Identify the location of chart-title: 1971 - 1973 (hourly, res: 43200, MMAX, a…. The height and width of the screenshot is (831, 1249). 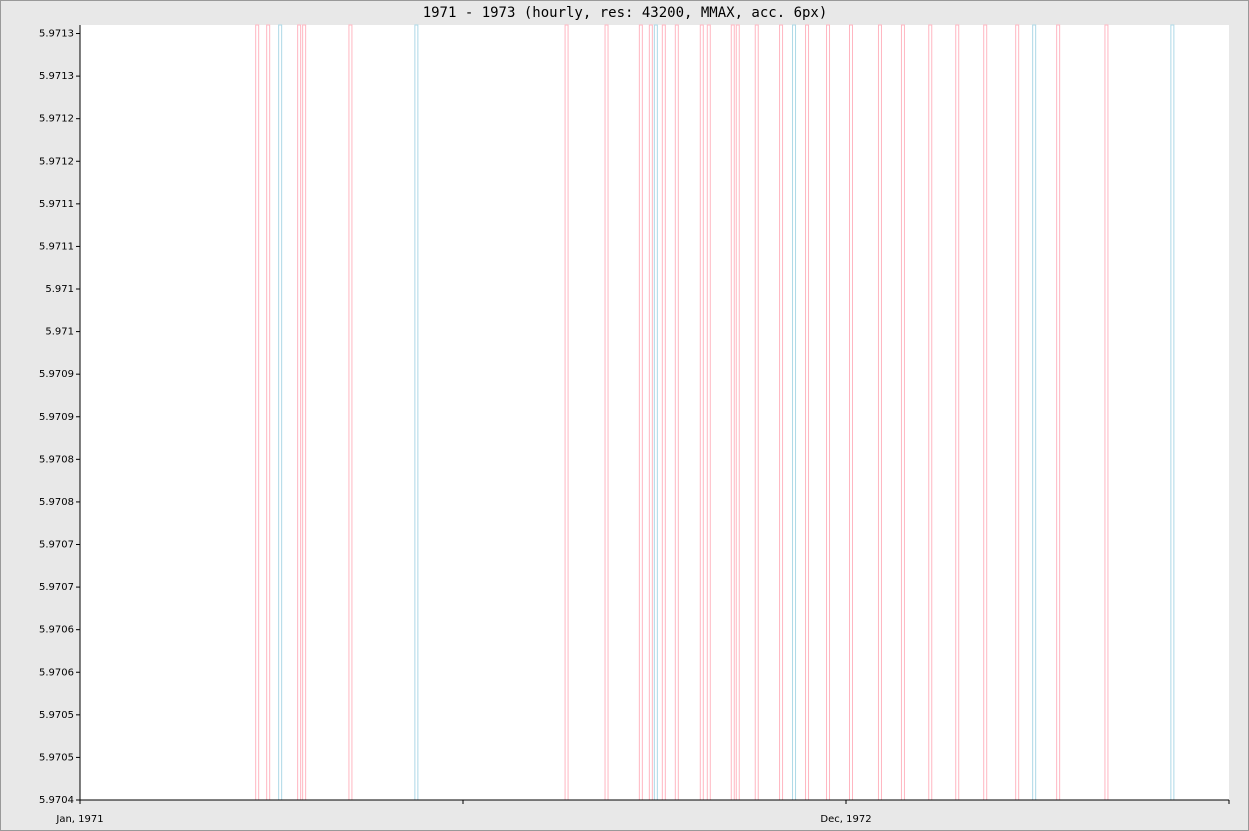
(625, 13).